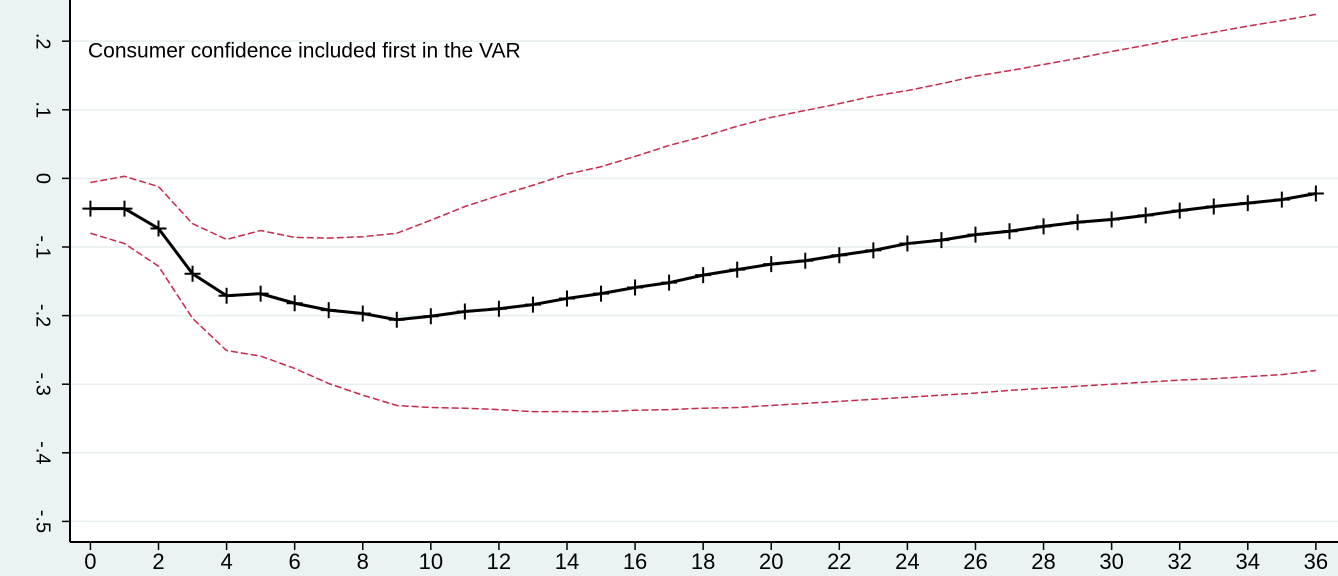 The image size is (1338, 576). What do you see at coordinates (43, 452) in the screenshot?
I see `y-tick-label: -.4` at bounding box center [43, 452].